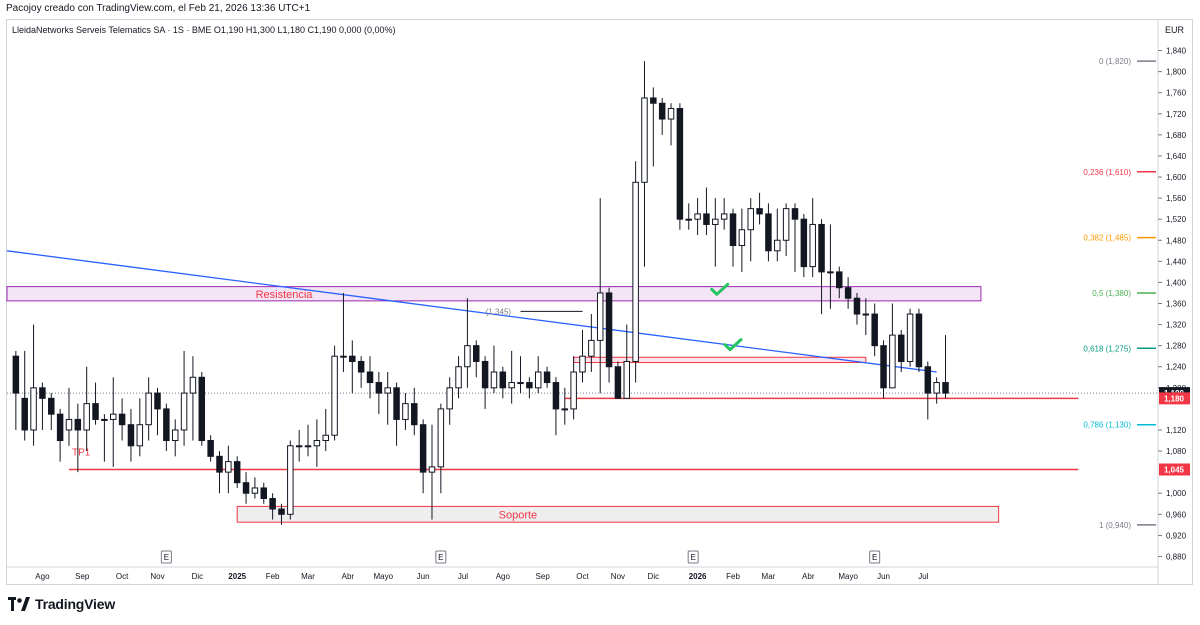 This screenshot has width=1200, height=625. Describe the element at coordinates (273, 576) in the screenshot. I see `time-tick-label-6: Feb` at that location.